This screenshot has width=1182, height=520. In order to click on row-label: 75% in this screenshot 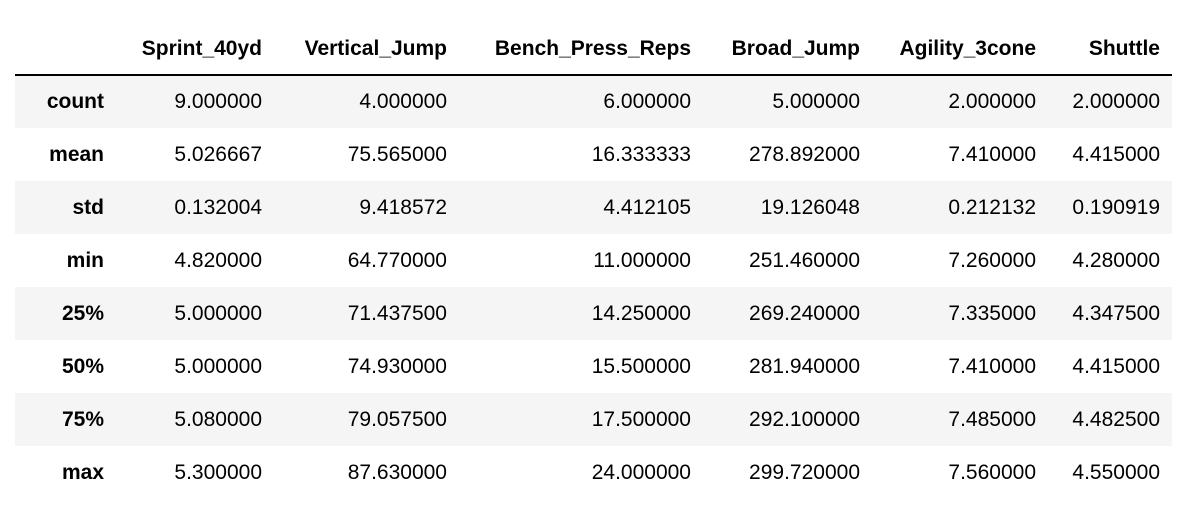, I will do `click(82, 419)`.